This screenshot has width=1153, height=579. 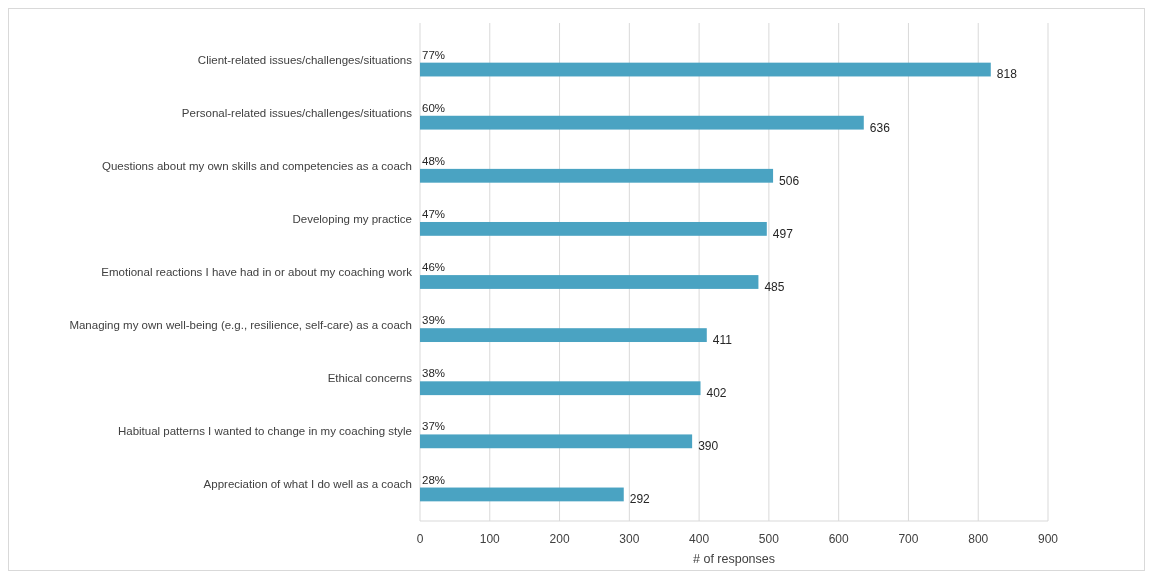 What do you see at coordinates (257, 272) in the screenshot?
I see `y-tick-label: Emotional reactions I have had in or about my coaching work` at bounding box center [257, 272].